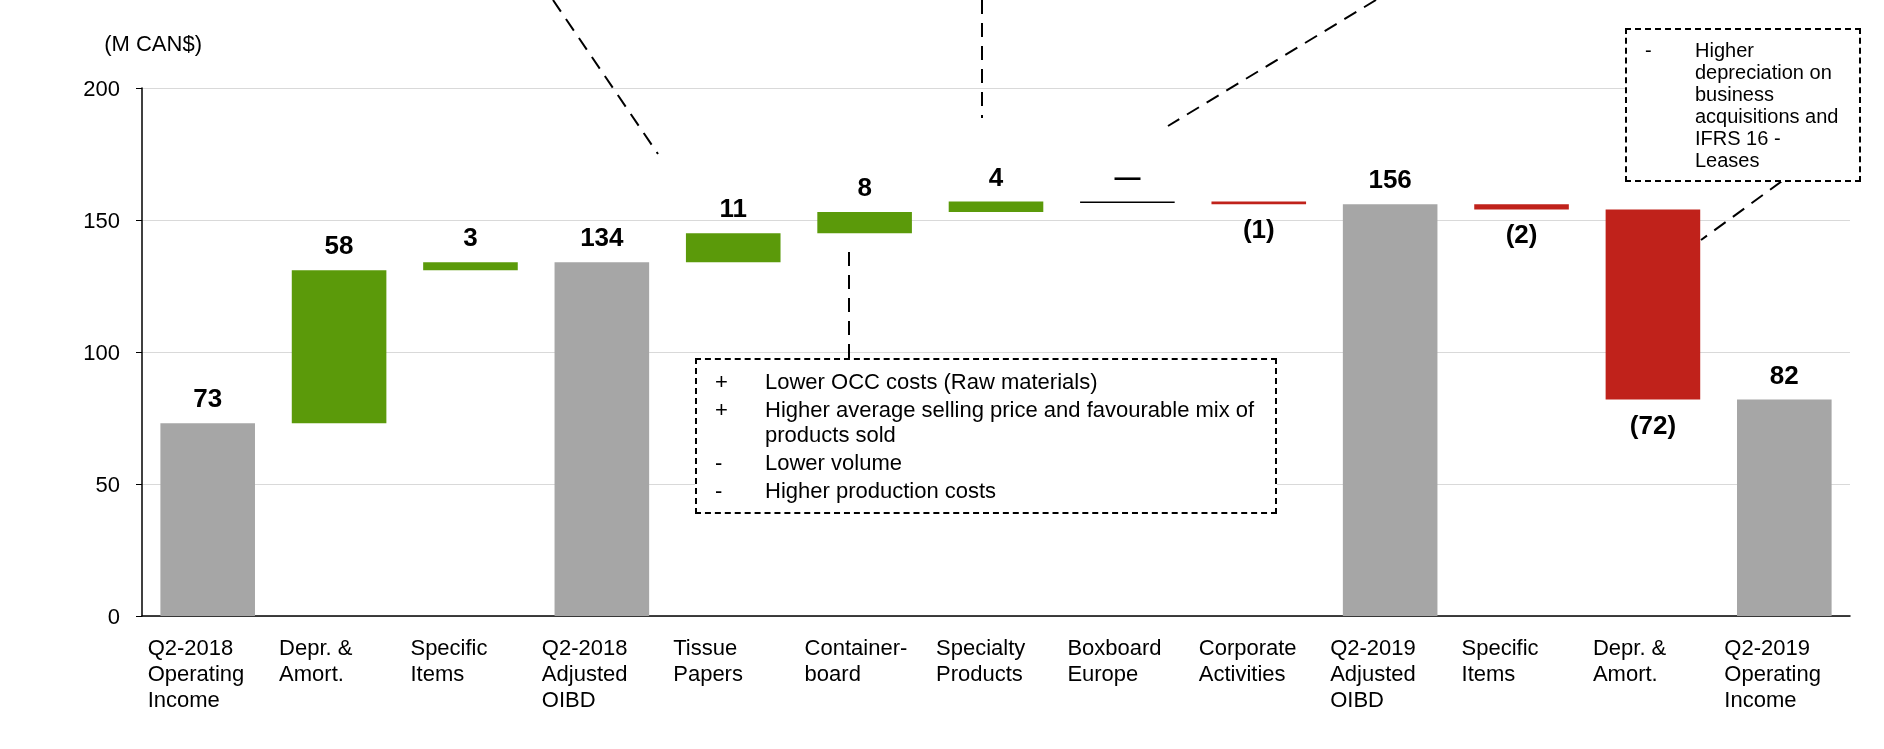  Describe the element at coordinates (101, 88) in the screenshot. I see `y-tick-label: 200` at that location.